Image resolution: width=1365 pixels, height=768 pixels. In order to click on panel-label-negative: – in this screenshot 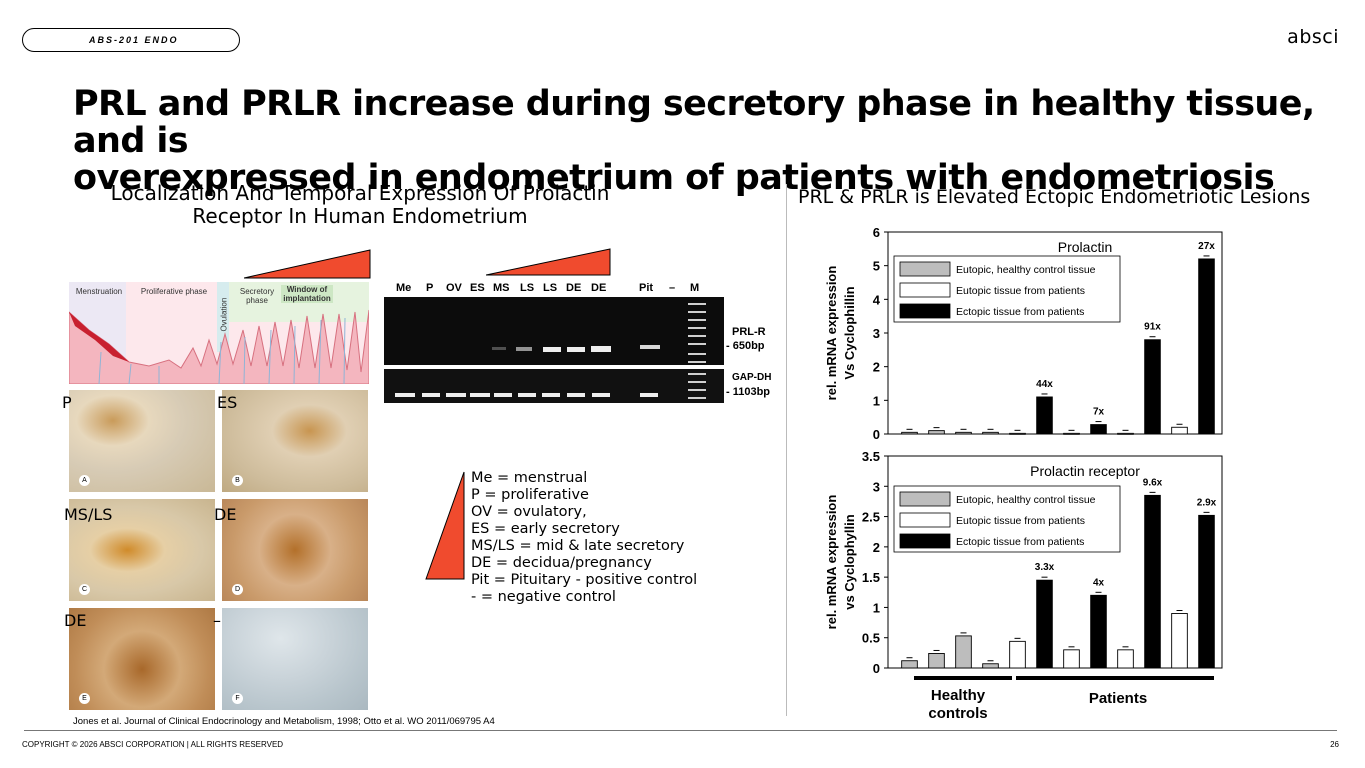, I will do `click(217, 620)`.